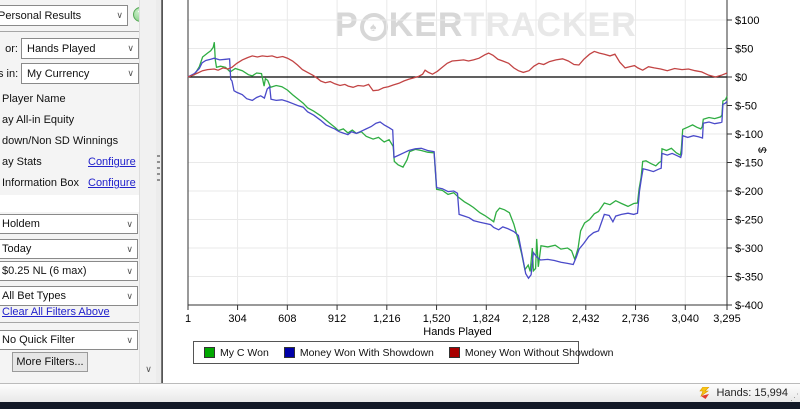 The width and height of the screenshot is (800, 409). Describe the element at coordinates (454, 352) in the screenshot. I see `red-swatch-icon` at that location.